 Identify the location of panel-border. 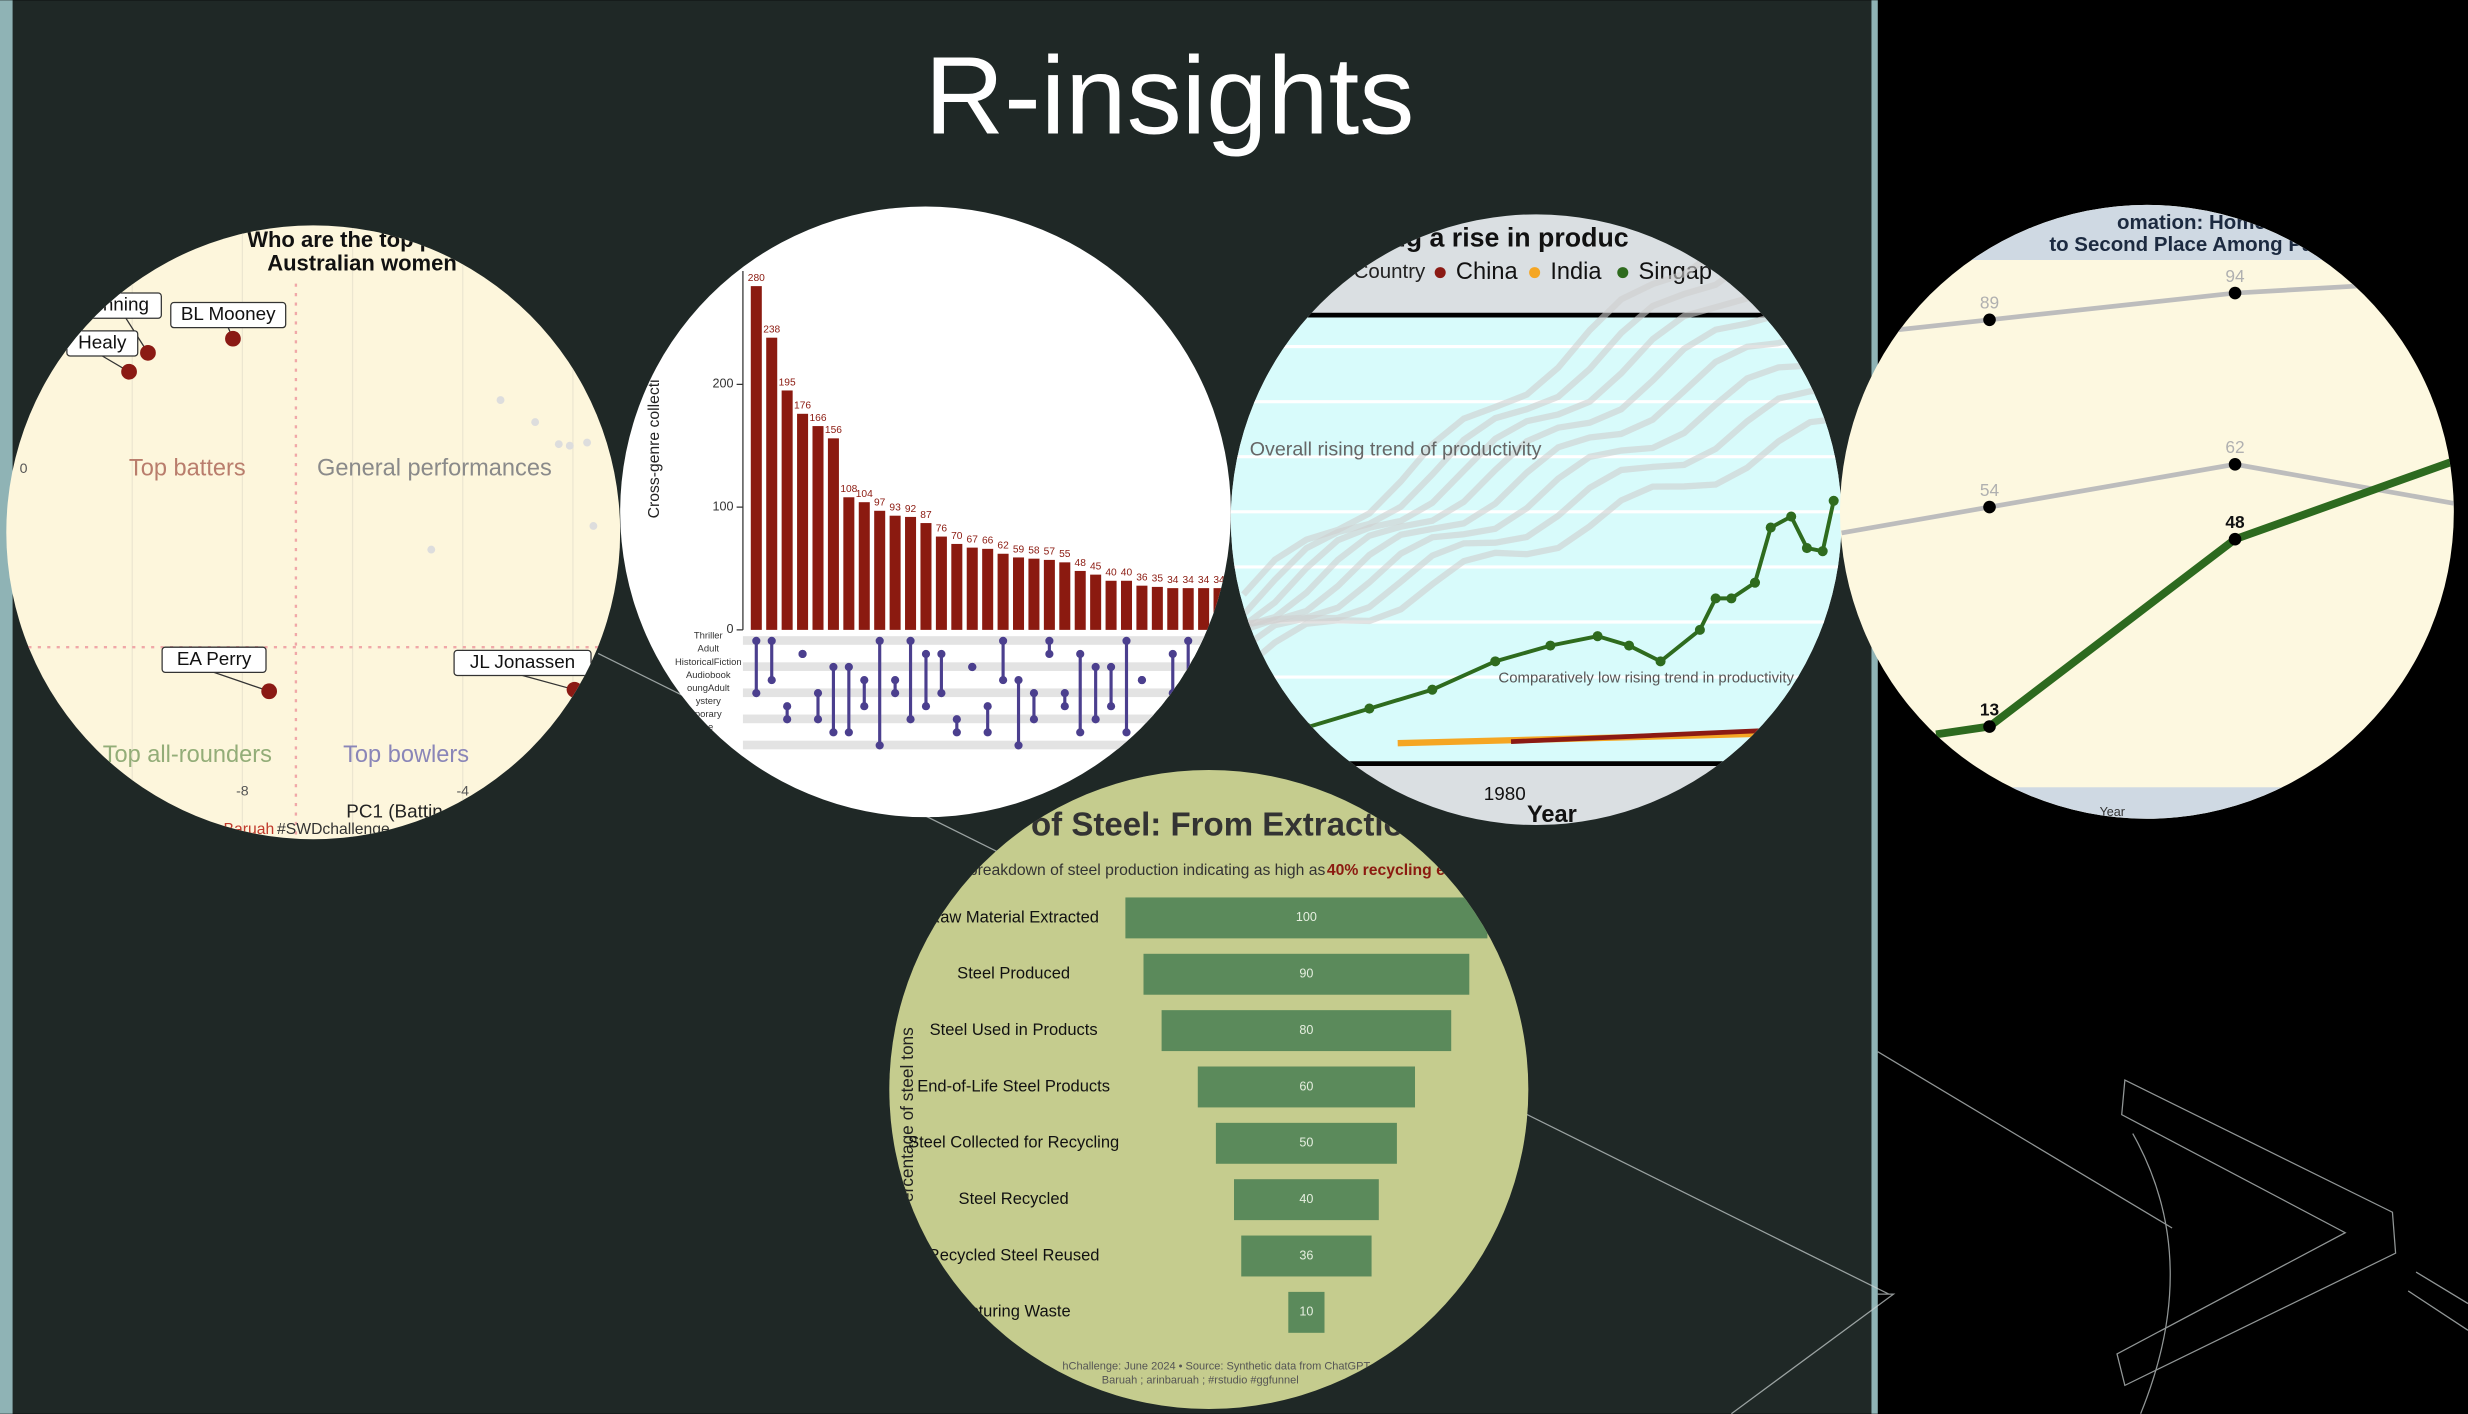
(6, 707).